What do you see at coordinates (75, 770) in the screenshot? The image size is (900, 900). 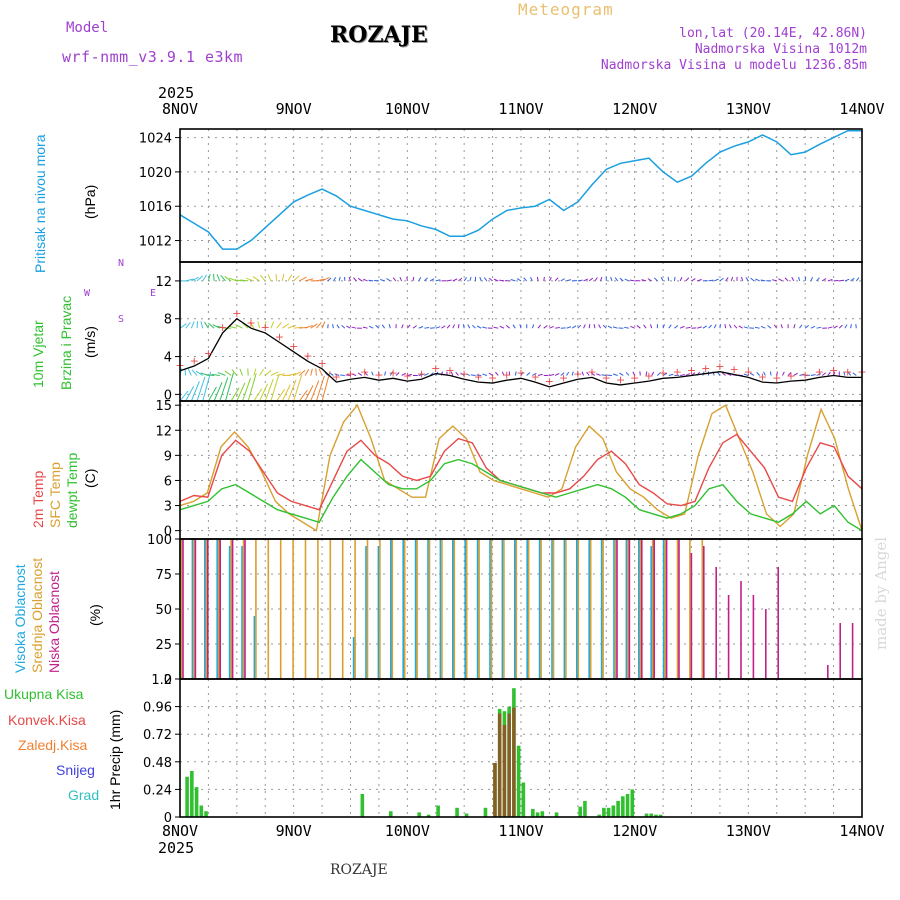 I see `precip-label-snow: Snijeg` at bounding box center [75, 770].